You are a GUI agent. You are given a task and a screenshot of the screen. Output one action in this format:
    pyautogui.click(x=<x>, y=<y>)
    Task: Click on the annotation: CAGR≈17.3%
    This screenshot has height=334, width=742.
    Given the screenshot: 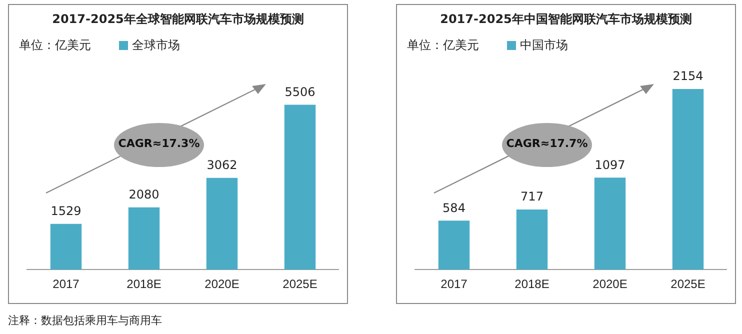 What is the action you would take?
    pyautogui.click(x=159, y=143)
    